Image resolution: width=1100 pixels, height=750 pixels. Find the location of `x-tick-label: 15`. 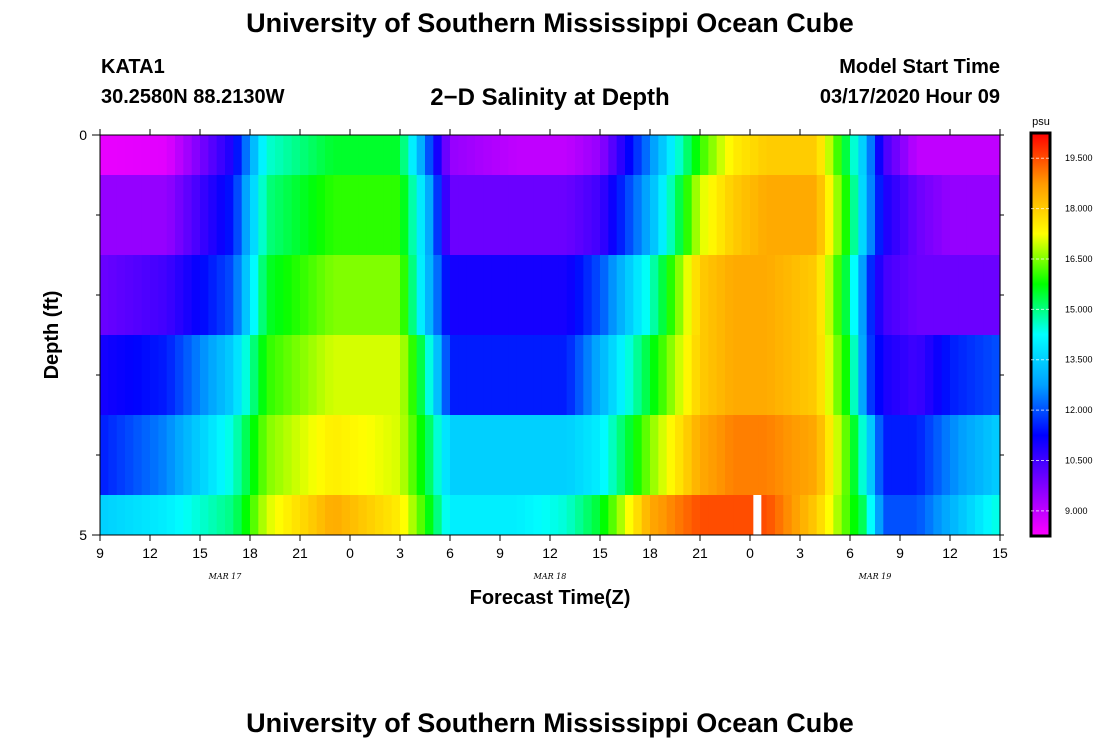

x-tick-label: 15 is located at coordinates (600, 553).